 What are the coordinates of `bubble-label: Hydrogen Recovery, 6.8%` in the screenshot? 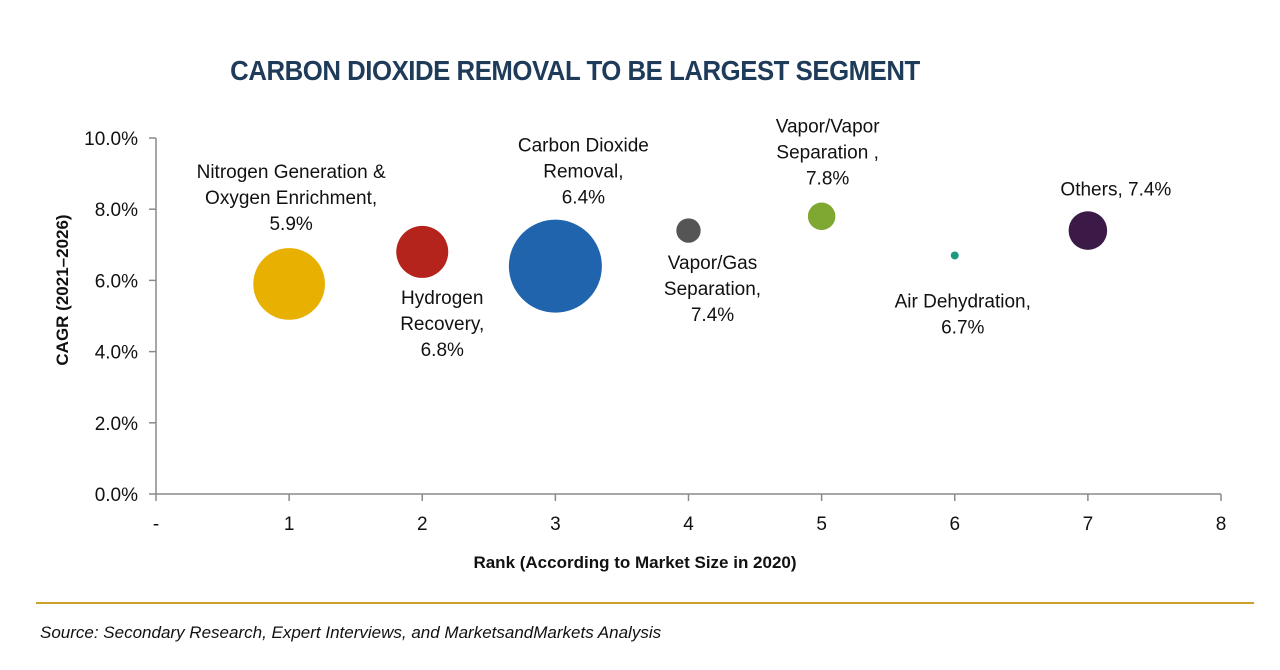 It's located at (442, 324).